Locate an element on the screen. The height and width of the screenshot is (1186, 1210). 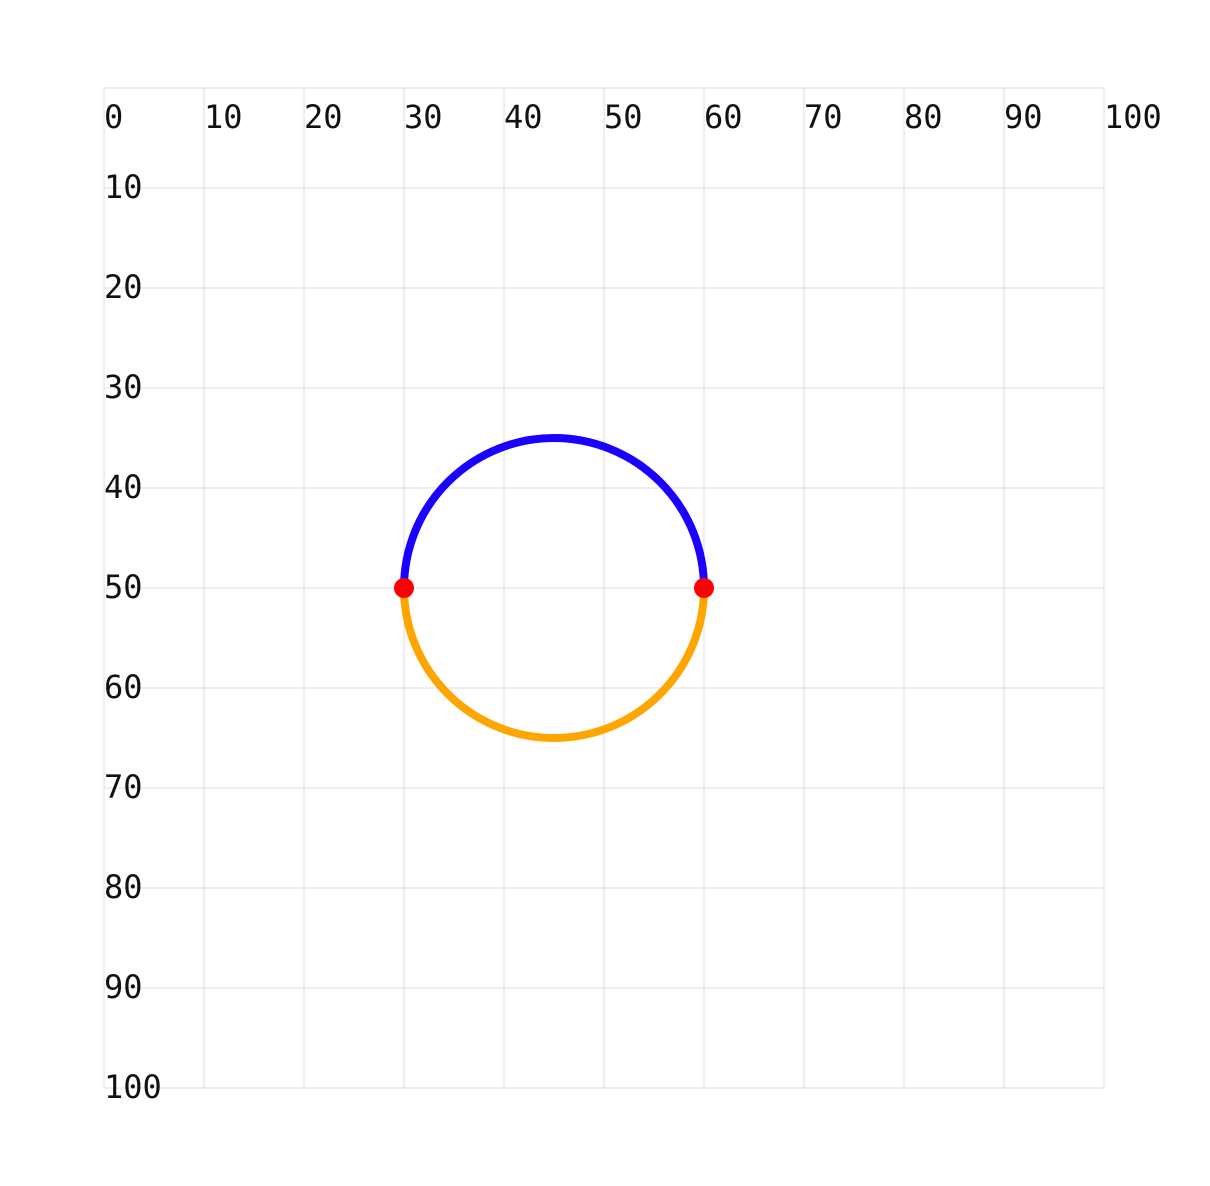
points is located at coordinates (554, 588).